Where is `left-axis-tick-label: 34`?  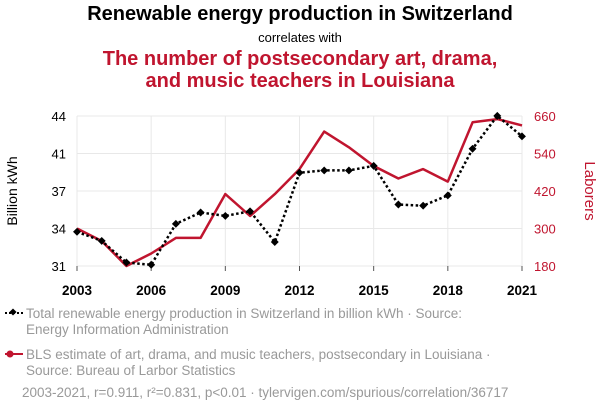
left-axis-tick-label: 34 is located at coordinates (59, 229).